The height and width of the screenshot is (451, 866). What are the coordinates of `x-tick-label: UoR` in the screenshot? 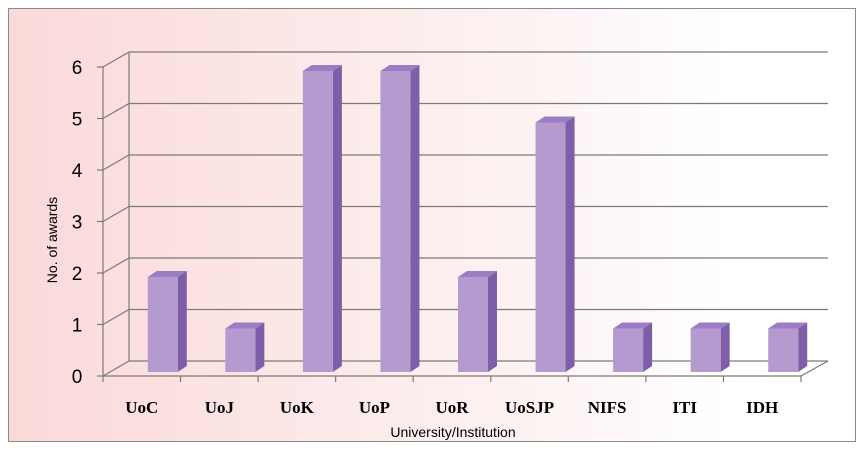 It's located at (452, 407).